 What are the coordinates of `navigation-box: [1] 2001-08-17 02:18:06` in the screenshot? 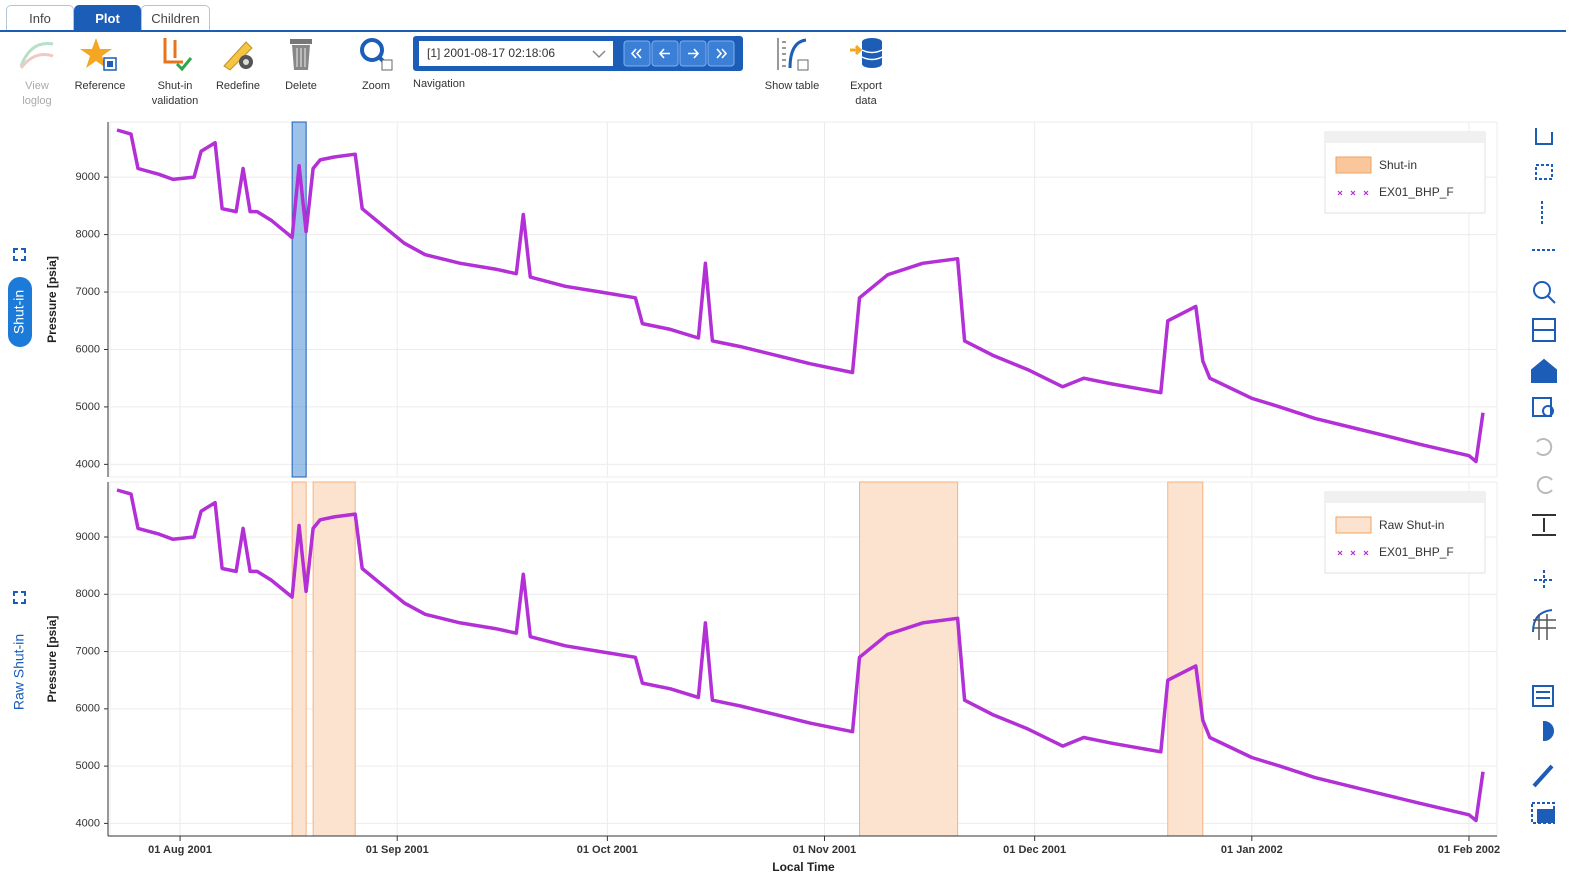 It's located at (578, 53).